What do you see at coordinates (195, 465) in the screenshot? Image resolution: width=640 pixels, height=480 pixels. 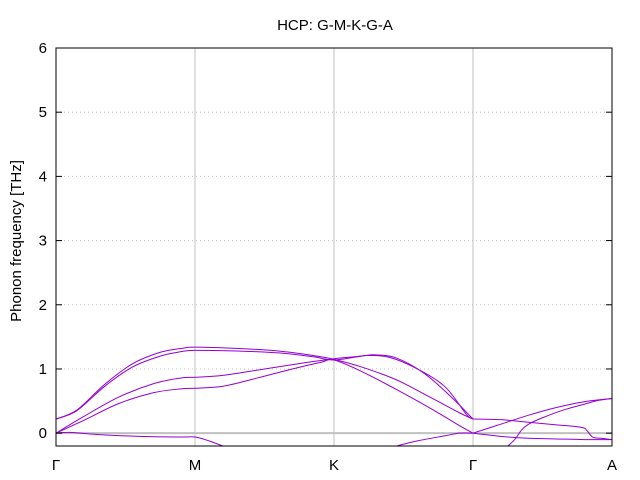 I see `x-tick-label: M` at bounding box center [195, 465].